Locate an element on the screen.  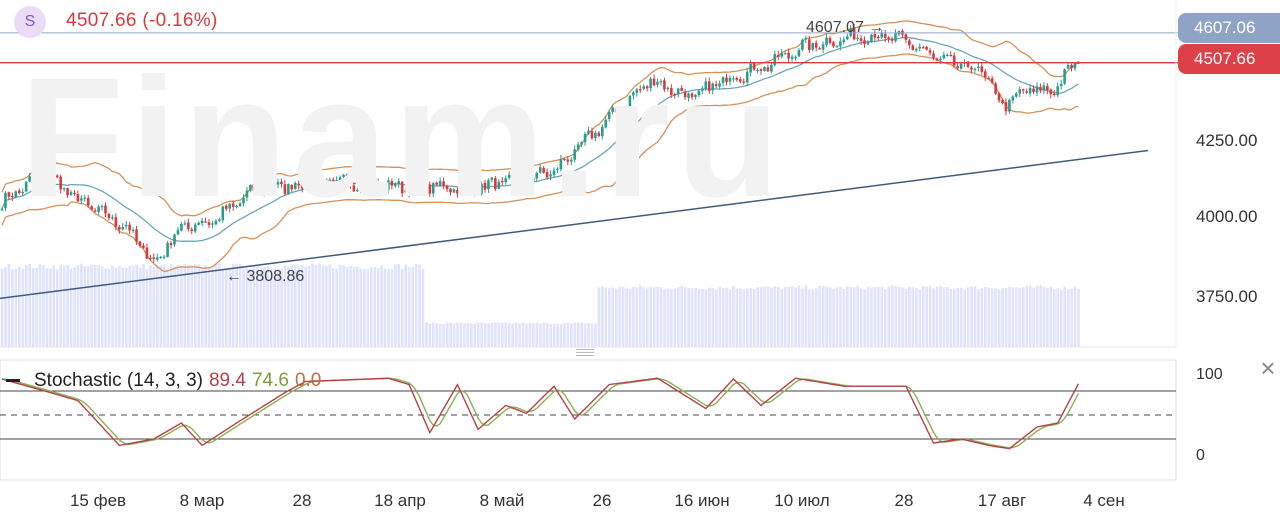
pane-splitter-handle is located at coordinates (585, 353).